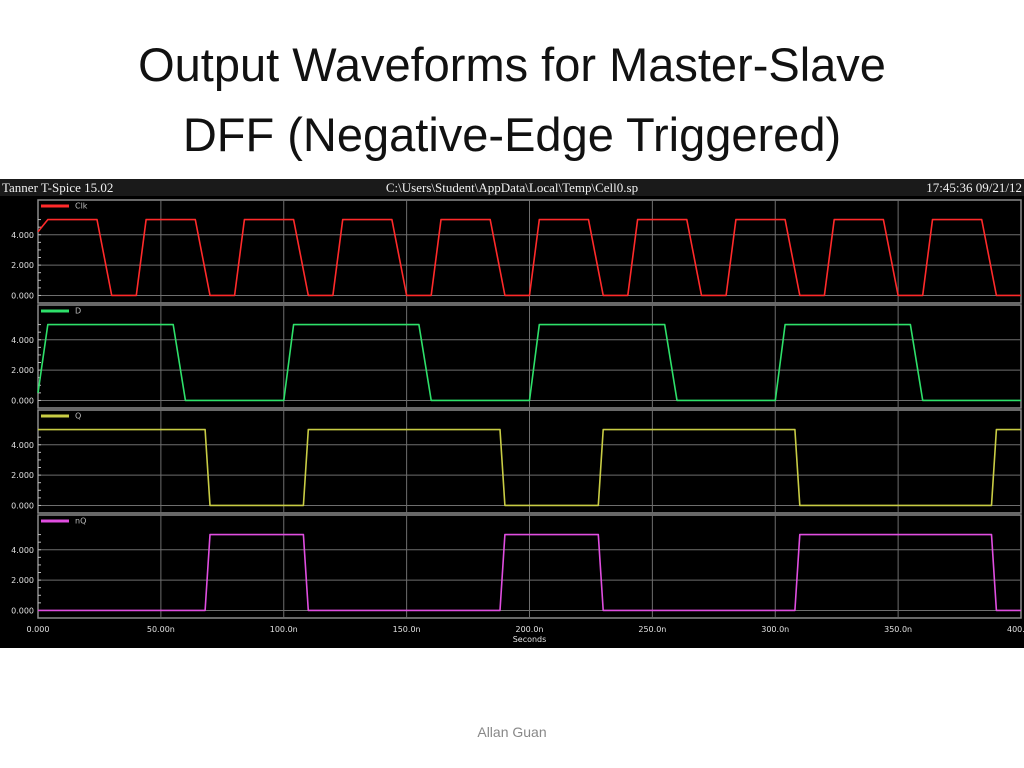 This screenshot has width=1024, height=768. I want to click on footer-author: Allan Guan, so click(512, 732).